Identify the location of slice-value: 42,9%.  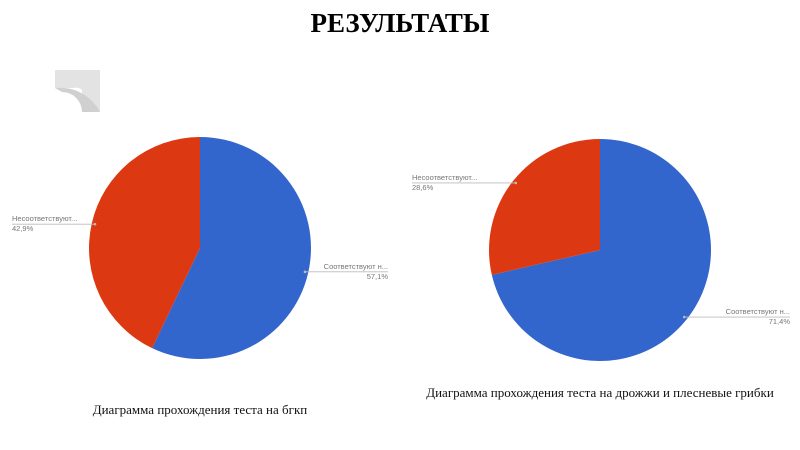
(23, 228).